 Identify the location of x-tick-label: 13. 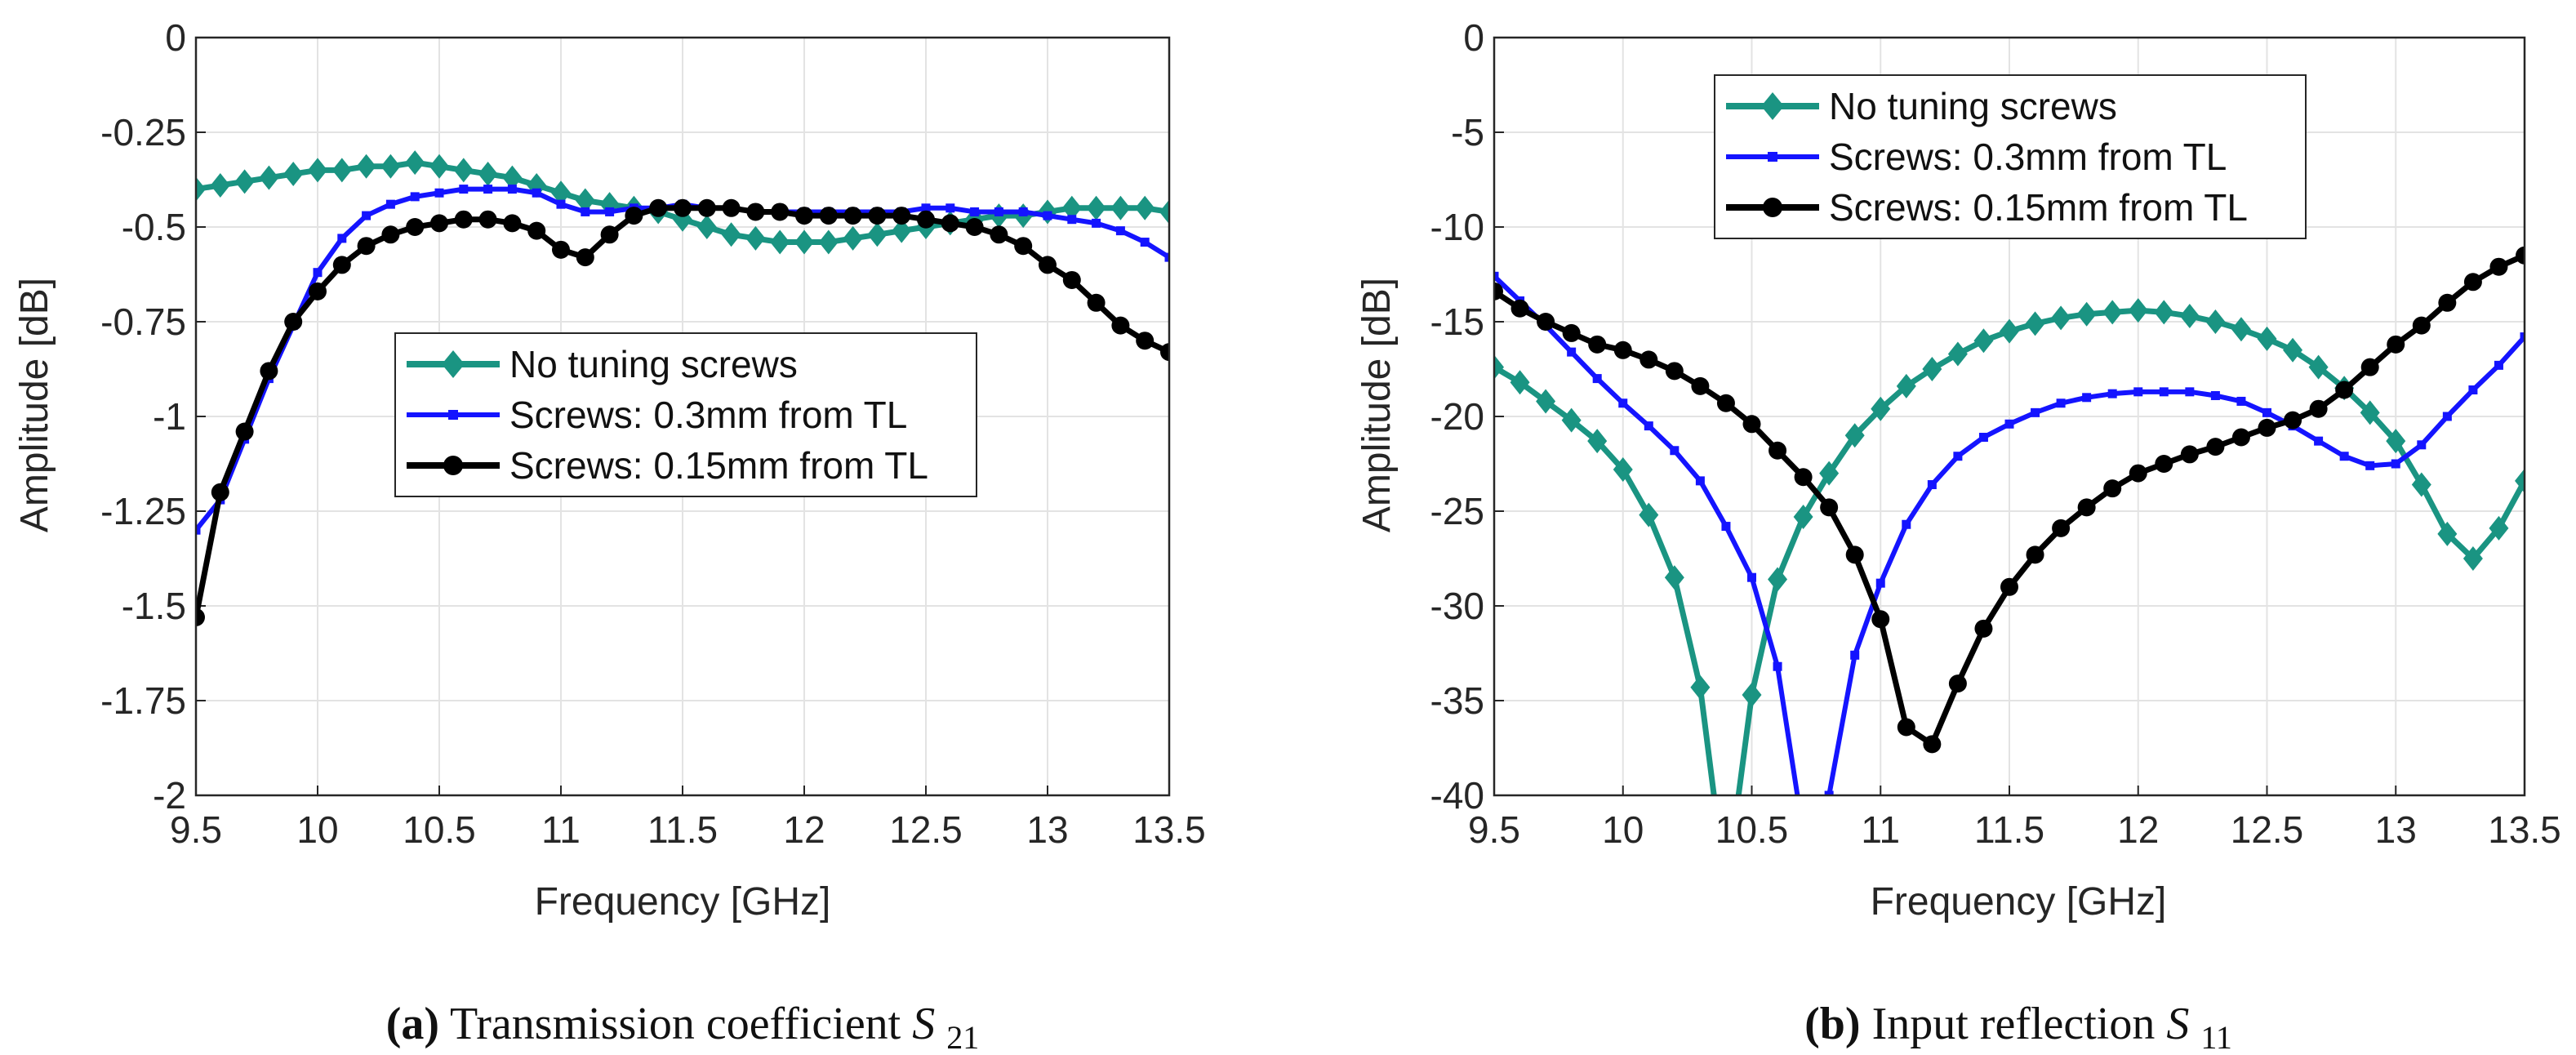
(2396, 829).